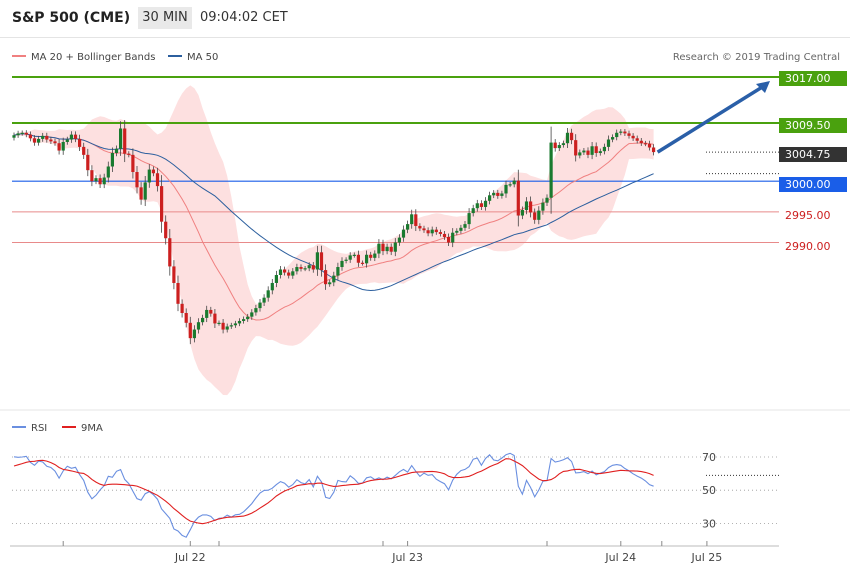 The height and width of the screenshot is (576, 850). What do you see at coordinates (709, 457) in the screenshot?
I see `rsi-tick-label: 70` at bounding box center [709, 457].